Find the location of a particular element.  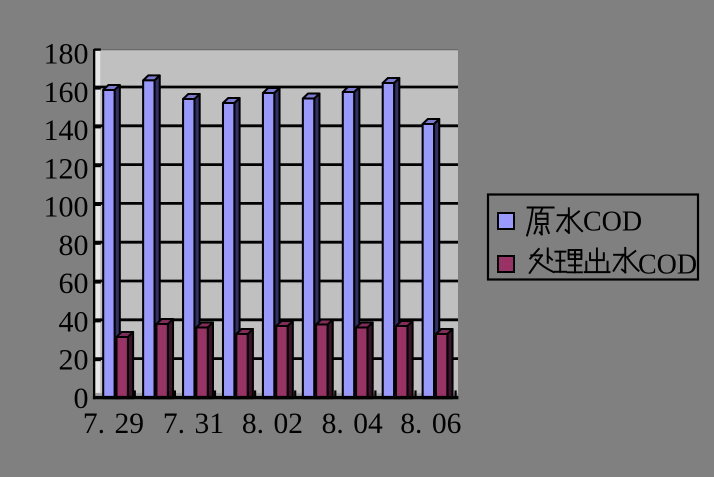

svg-text: 80 is located at coordinates (74, 245).